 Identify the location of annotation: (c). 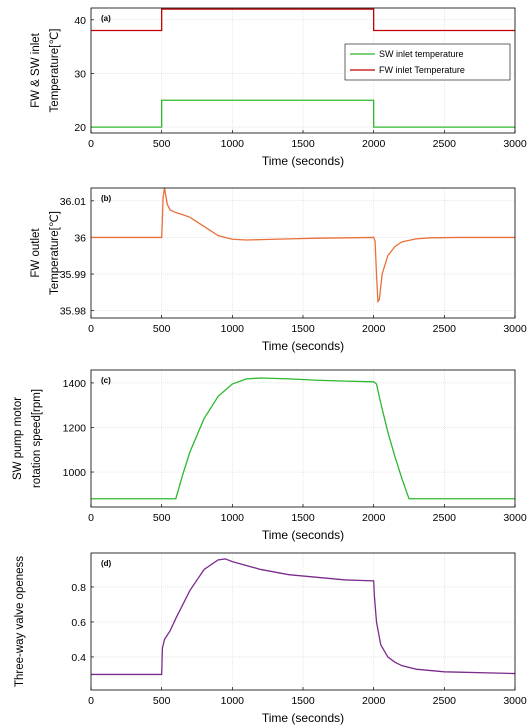
(106, 380).